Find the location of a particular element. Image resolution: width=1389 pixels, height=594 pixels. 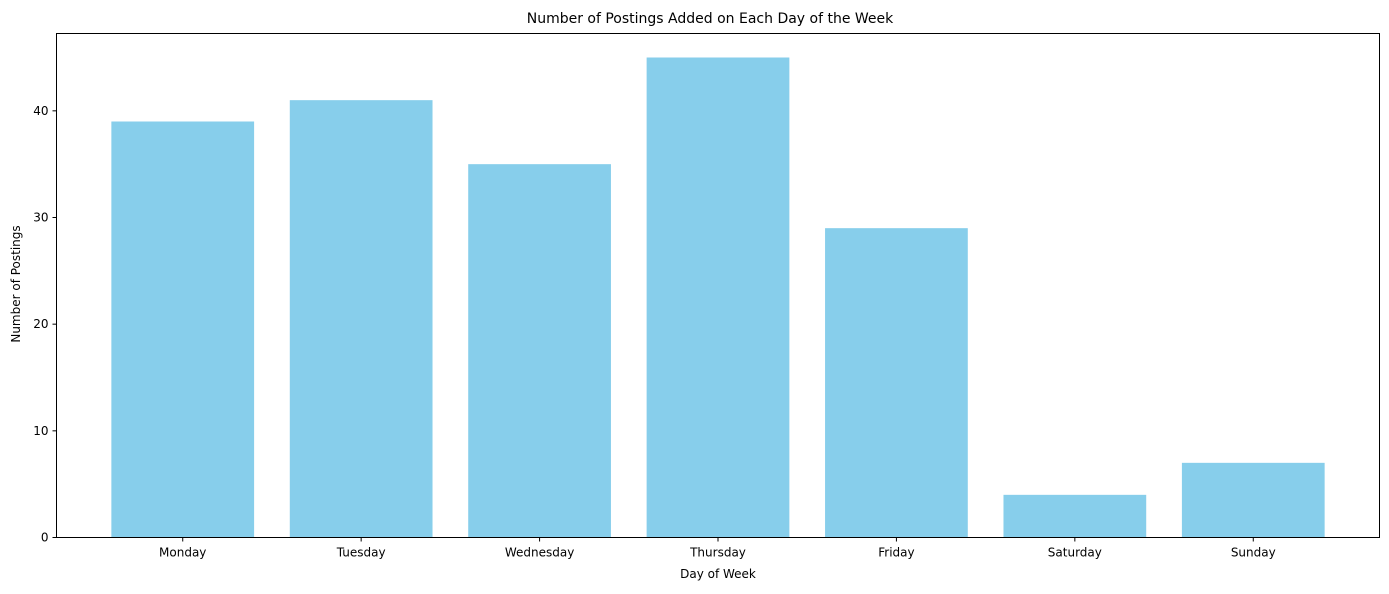

x-tick-label: Thursday is located at coordinates (717, 553).